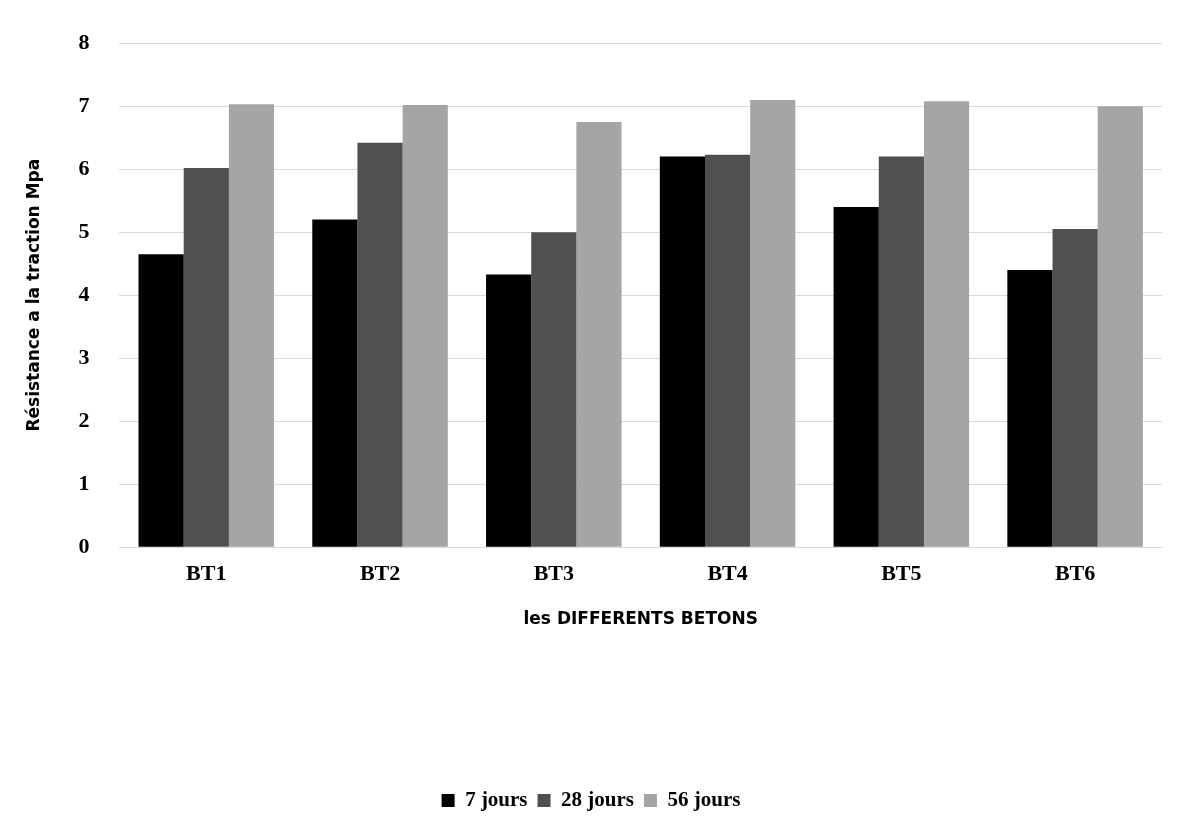 The width and height of the screenshot is (1187, 836). Describe the element at coordinates (727, 573) in the screenshot. I see `x-tick-label: BT4` at that location.